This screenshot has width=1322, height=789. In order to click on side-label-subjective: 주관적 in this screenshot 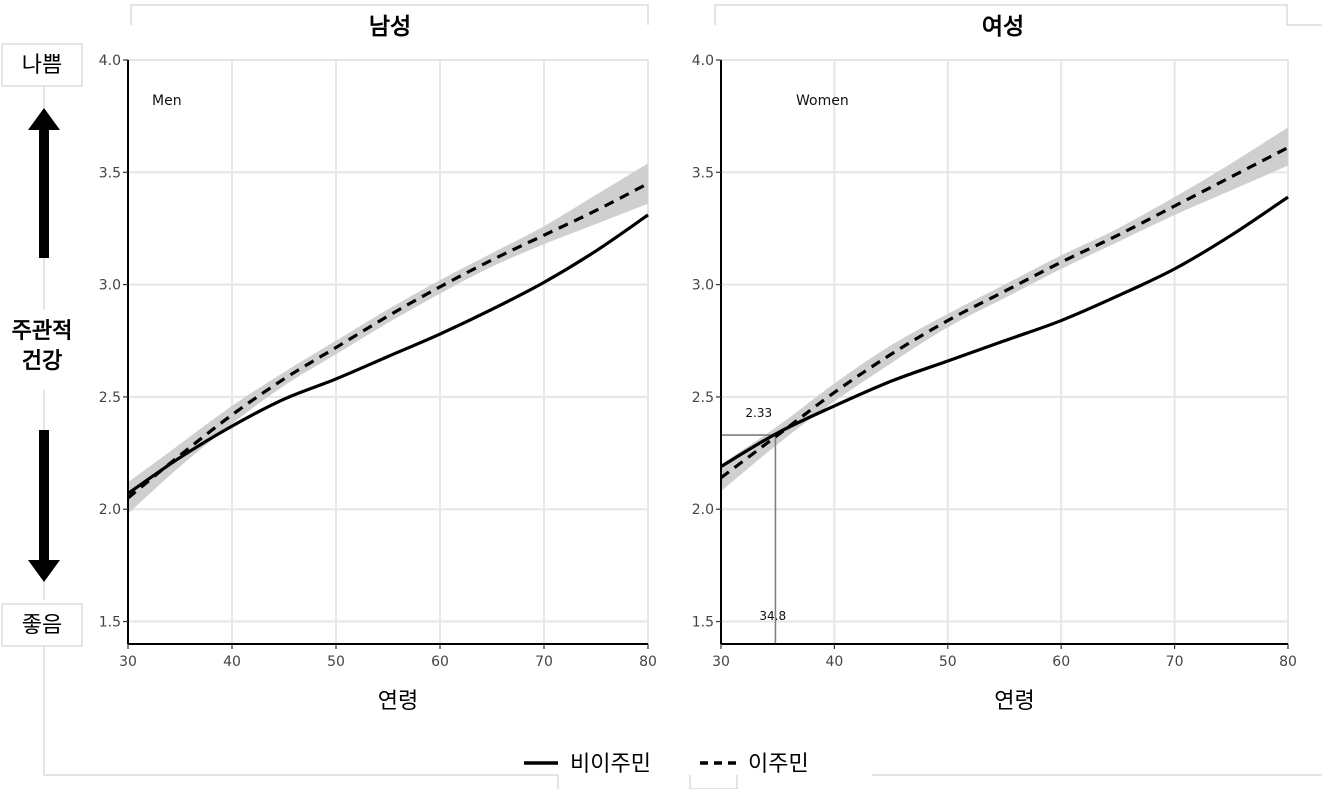, I will do `click(42, 331)`.